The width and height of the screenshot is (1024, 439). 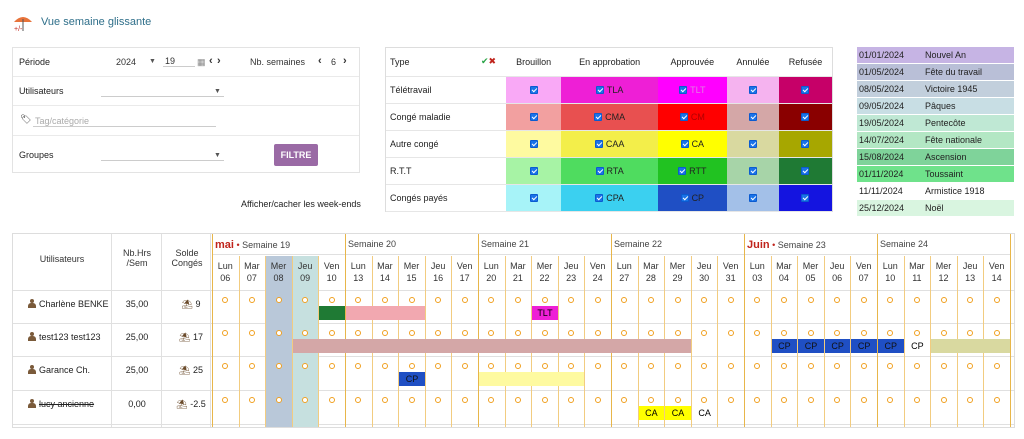 What do you see at coordinates (61, 404) in the screenshot?
I see `user-name: lucy ancienne` at bounding box center [61, 404].